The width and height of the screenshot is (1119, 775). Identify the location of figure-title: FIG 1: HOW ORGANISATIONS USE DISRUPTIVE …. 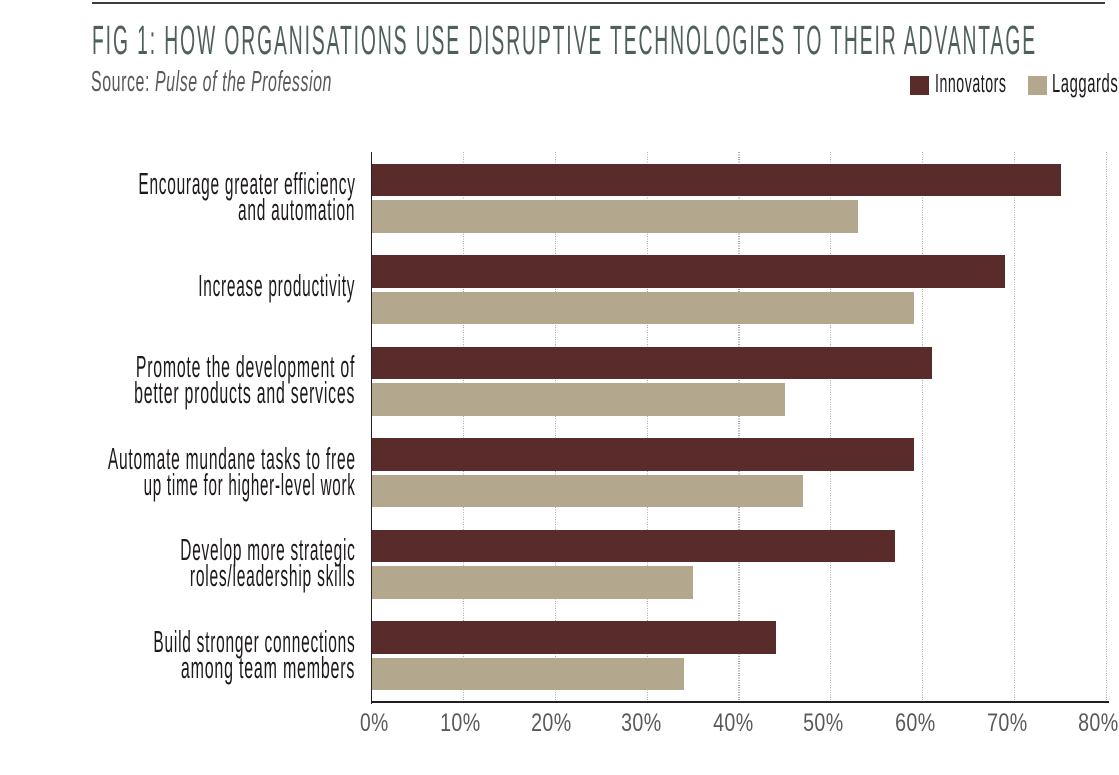
(564, 39).